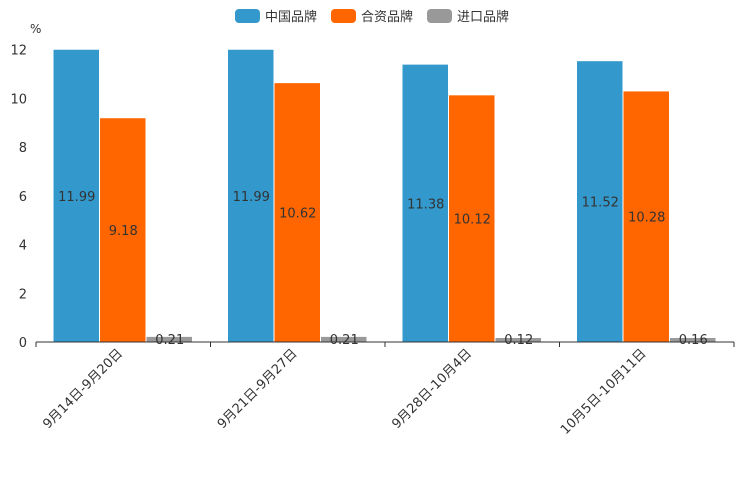 The image size is (744, 496). I want to click on bar-value-label: 9.18, so click(123, 231).